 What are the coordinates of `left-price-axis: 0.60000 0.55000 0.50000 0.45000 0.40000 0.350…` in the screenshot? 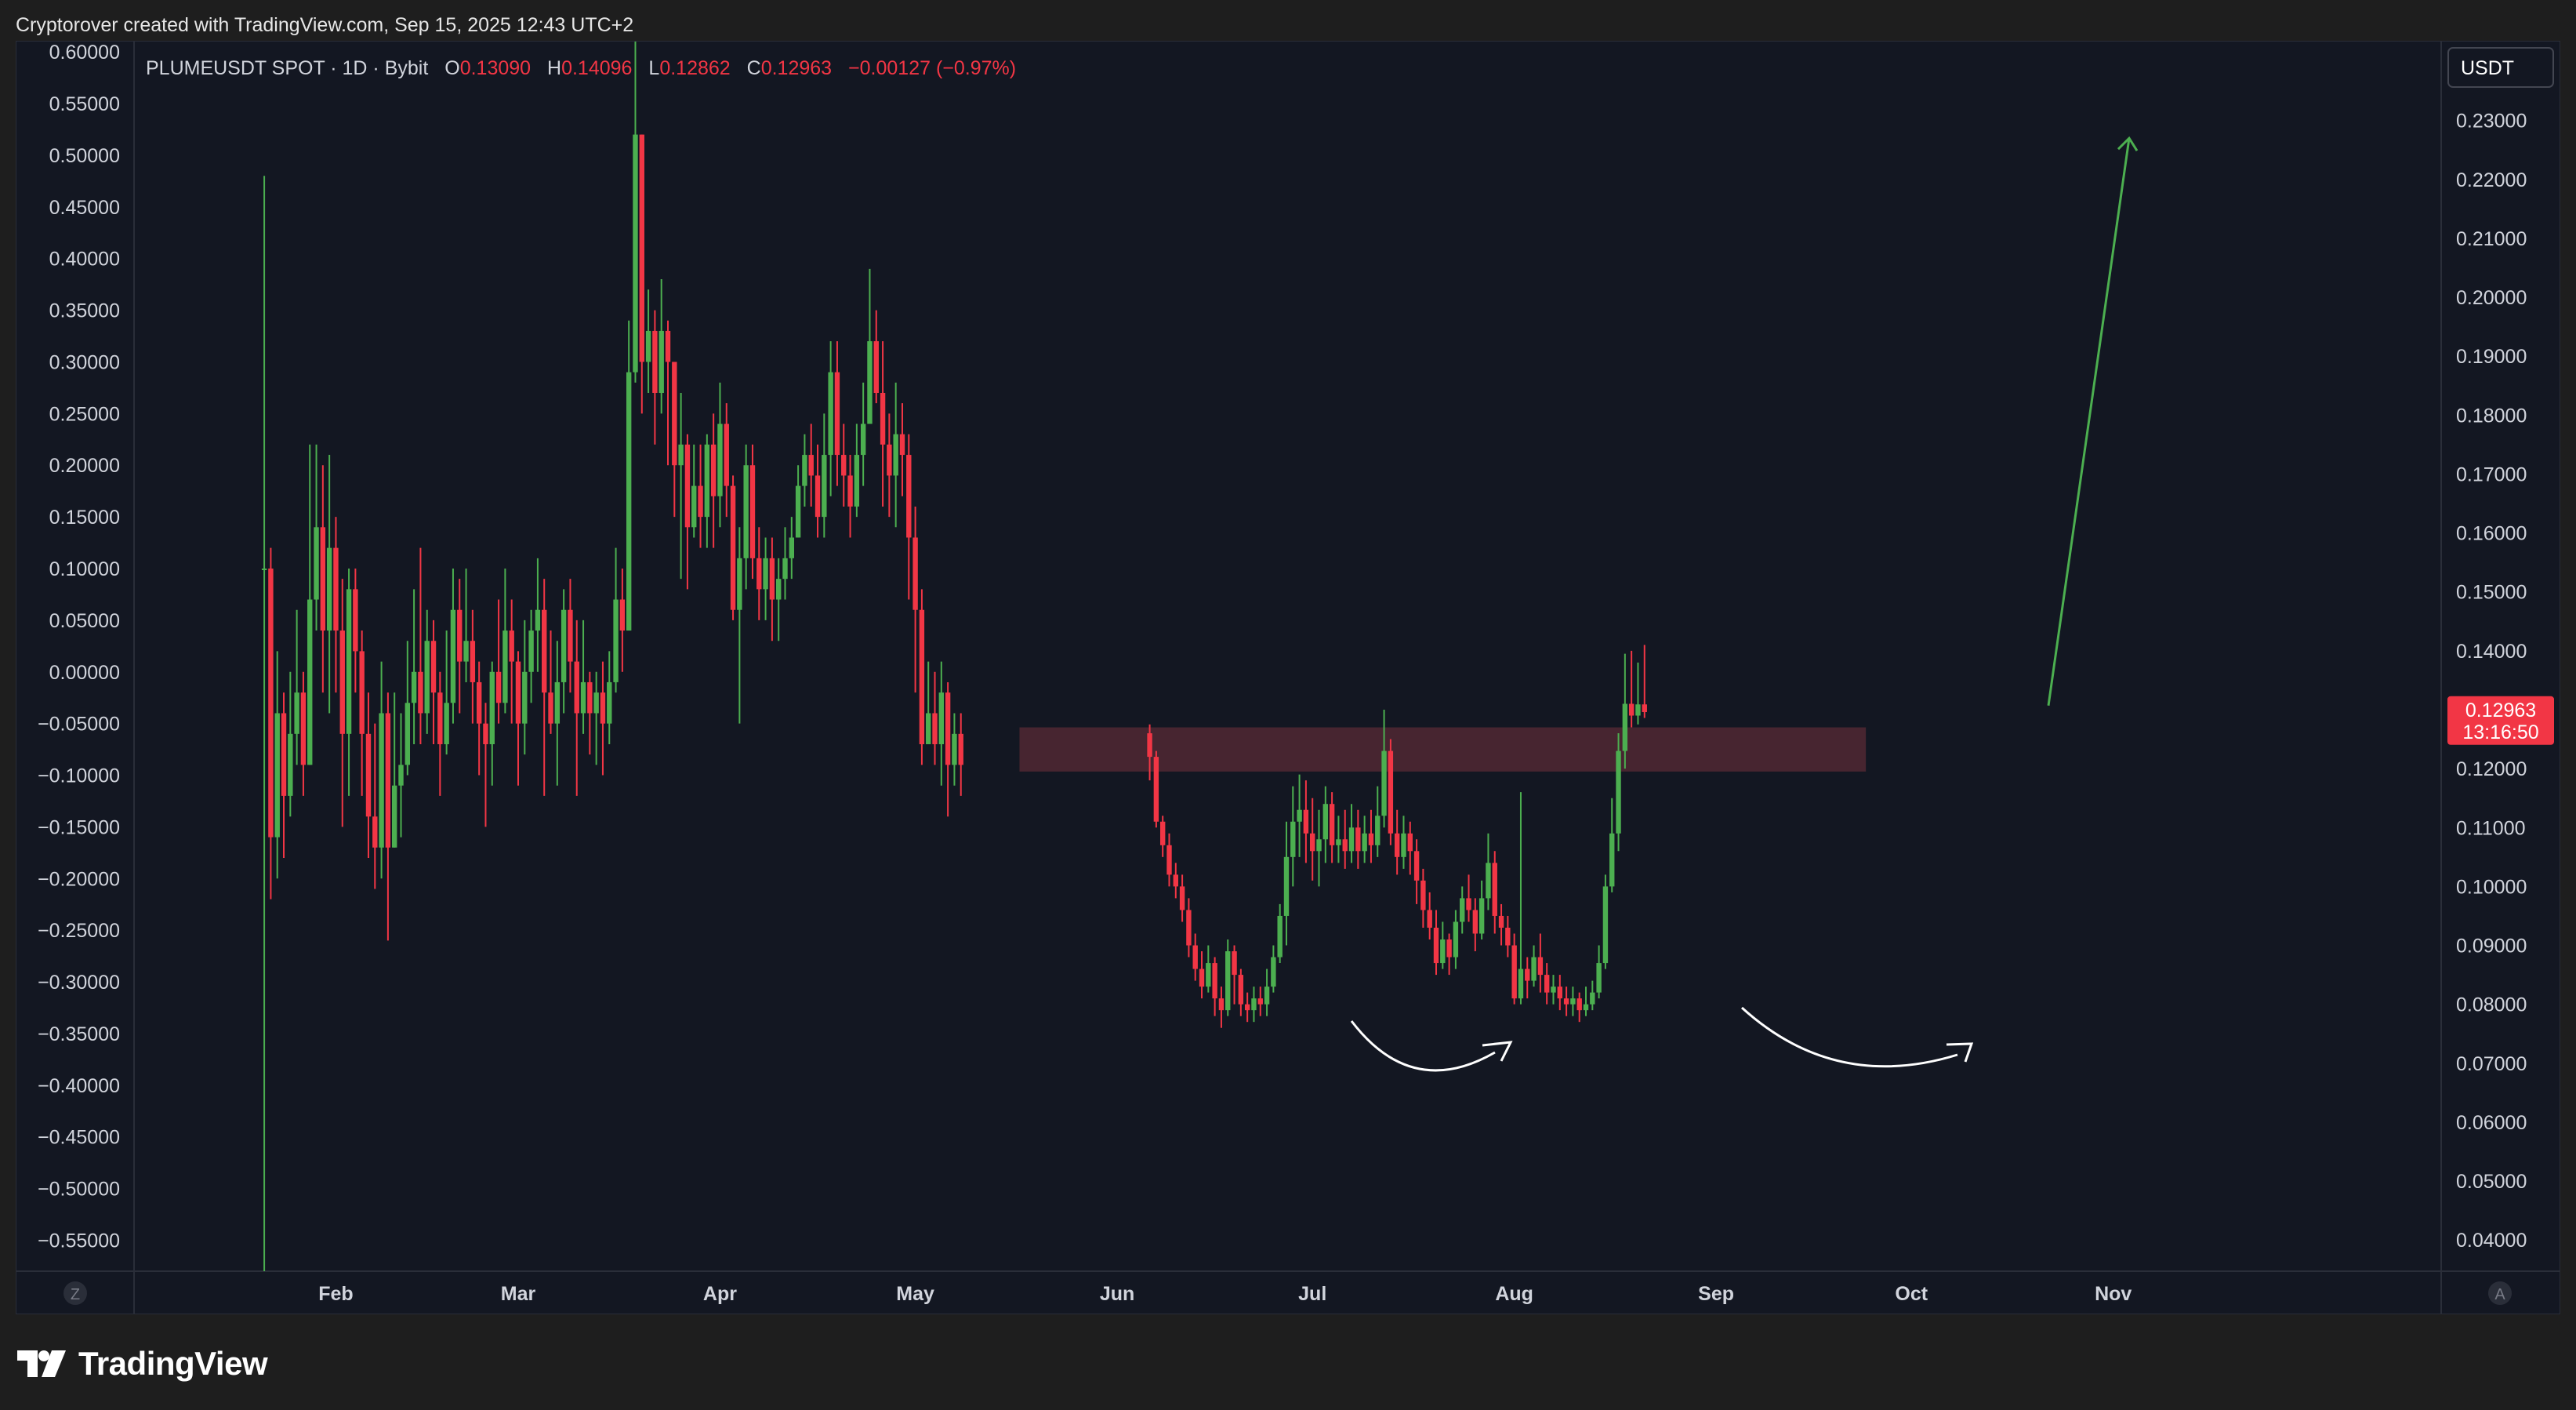 It's located at (79, 647).